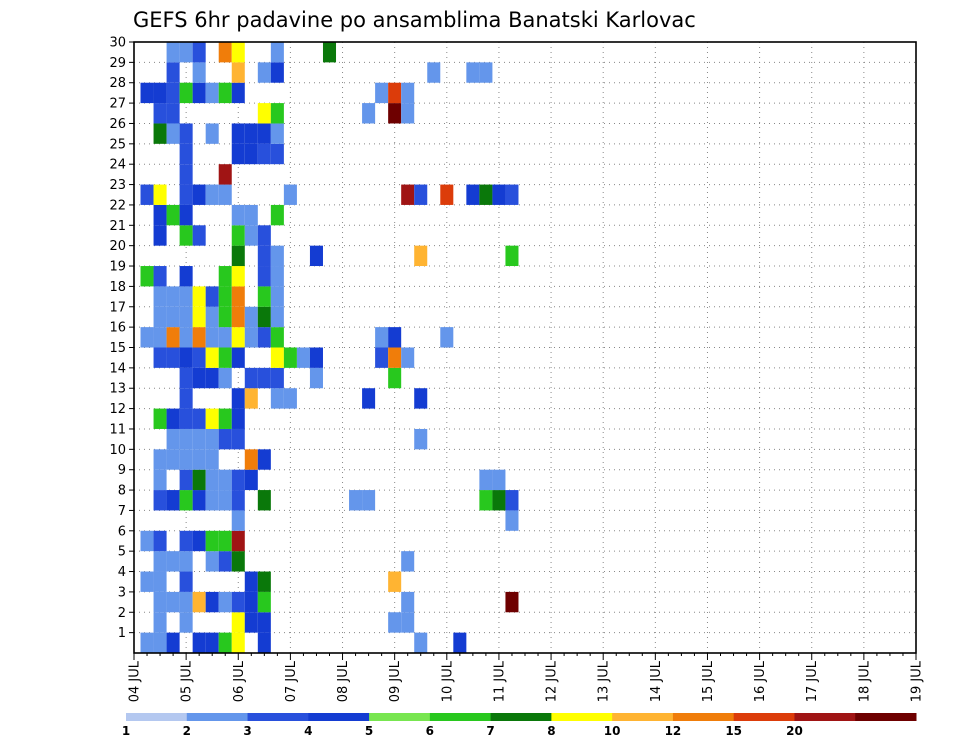  Describe the element at coordinates (122, 531) in the screenshot. I see `y-tick-label: 6` at that location.